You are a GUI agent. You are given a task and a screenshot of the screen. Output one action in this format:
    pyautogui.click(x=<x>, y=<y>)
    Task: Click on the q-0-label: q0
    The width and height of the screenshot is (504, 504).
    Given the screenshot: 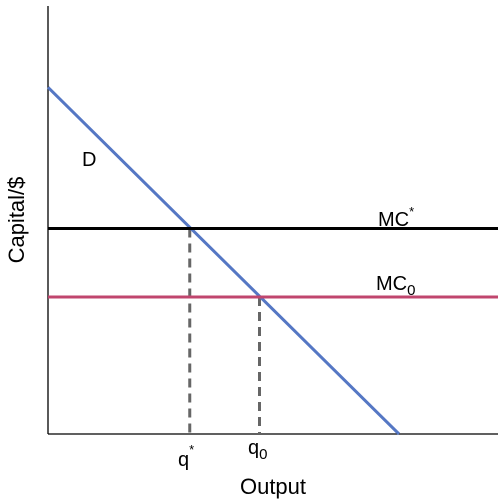 What is the action you would take?
    pyautogui.click(x=257, y=450)
    